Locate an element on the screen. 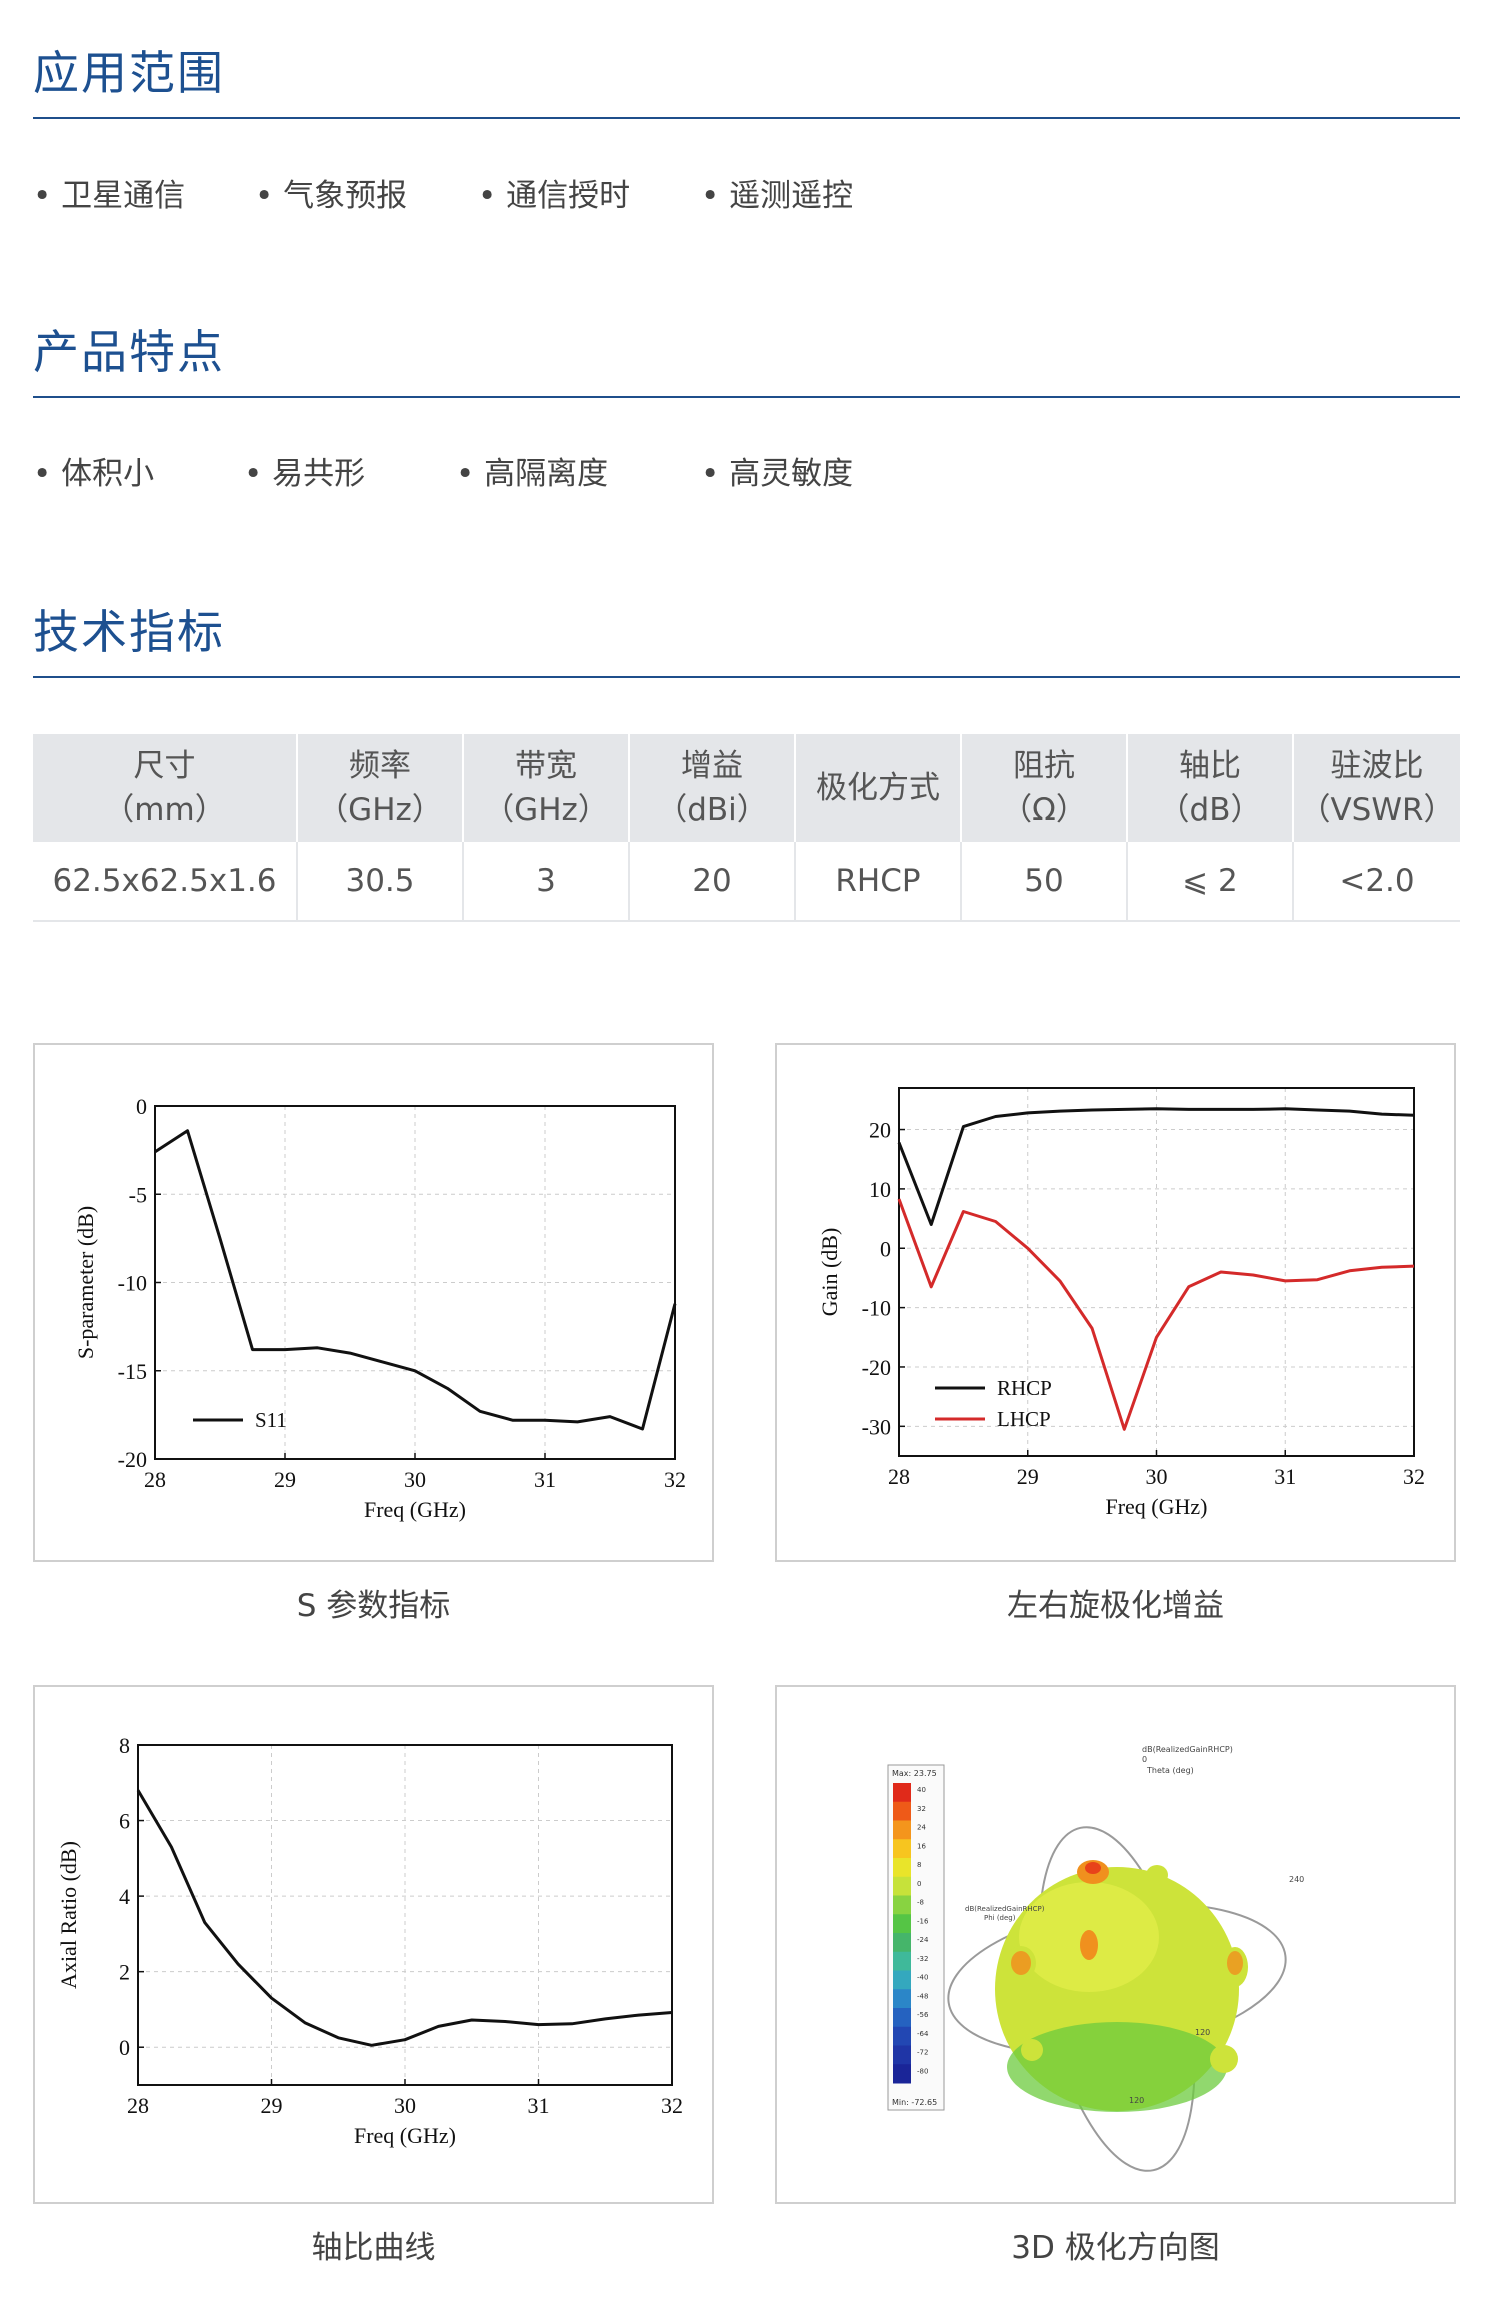 Image resolution: width=1500 pixels, height=2324 pixels. chart-caption: 左右旋极化增益 is located at coordinates (1115, 1606).